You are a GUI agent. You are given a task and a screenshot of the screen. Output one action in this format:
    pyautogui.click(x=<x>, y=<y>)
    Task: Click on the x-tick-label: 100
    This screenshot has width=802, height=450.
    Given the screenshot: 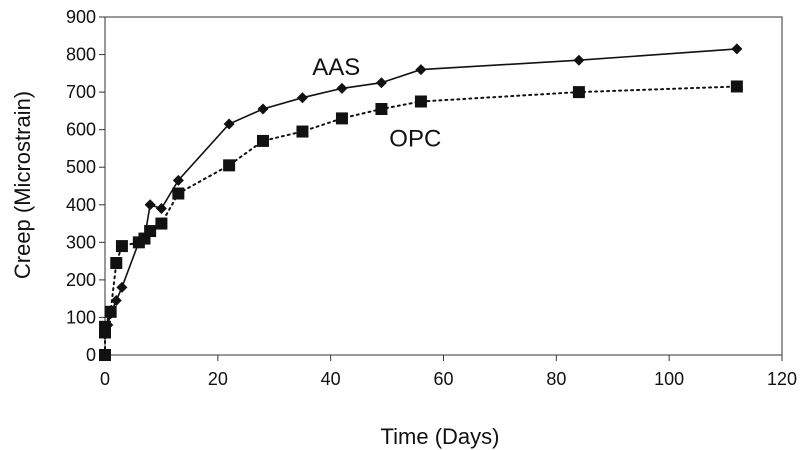 What is the action you would take?
    pyautogui.click(x=669, y=379)
    